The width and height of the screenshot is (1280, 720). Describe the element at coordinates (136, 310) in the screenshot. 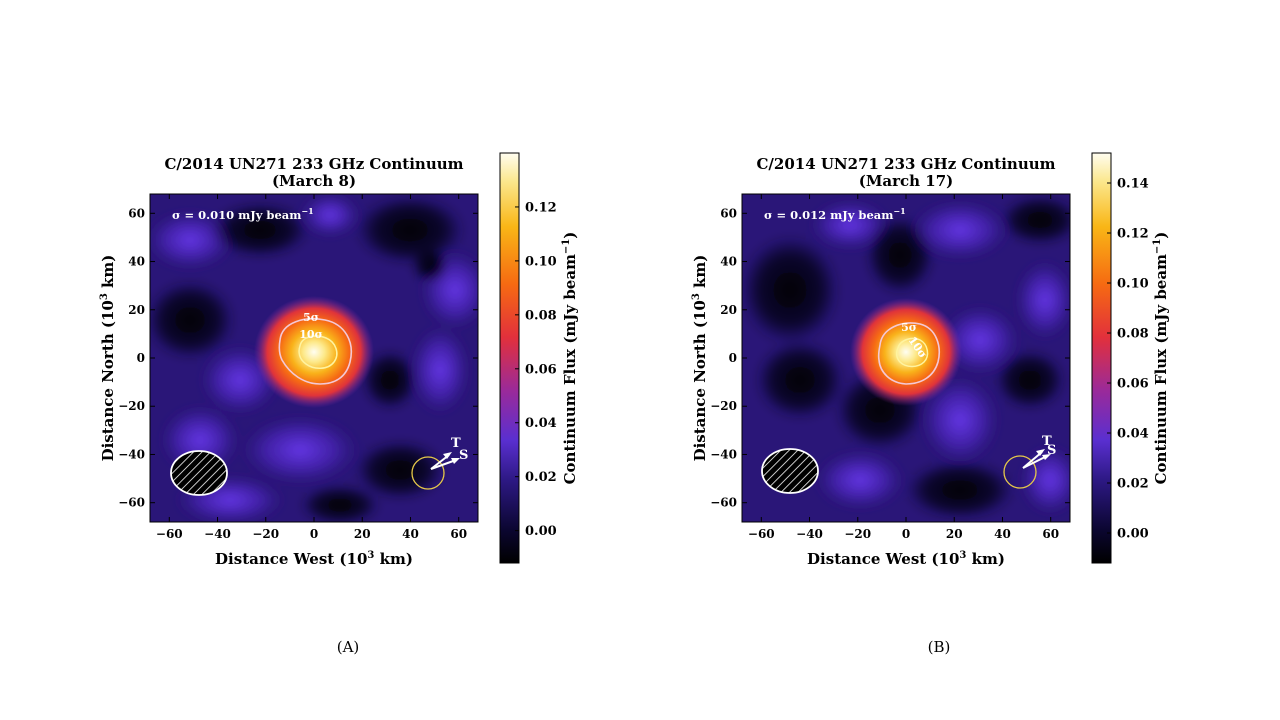

I see `panel-a-ytick-label: 20` at that location.